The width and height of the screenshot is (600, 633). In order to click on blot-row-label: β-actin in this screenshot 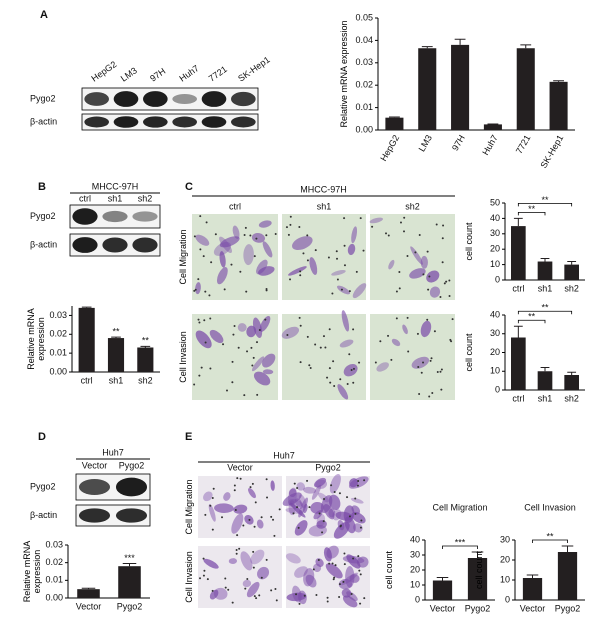, I will do `click(43, 121)`.